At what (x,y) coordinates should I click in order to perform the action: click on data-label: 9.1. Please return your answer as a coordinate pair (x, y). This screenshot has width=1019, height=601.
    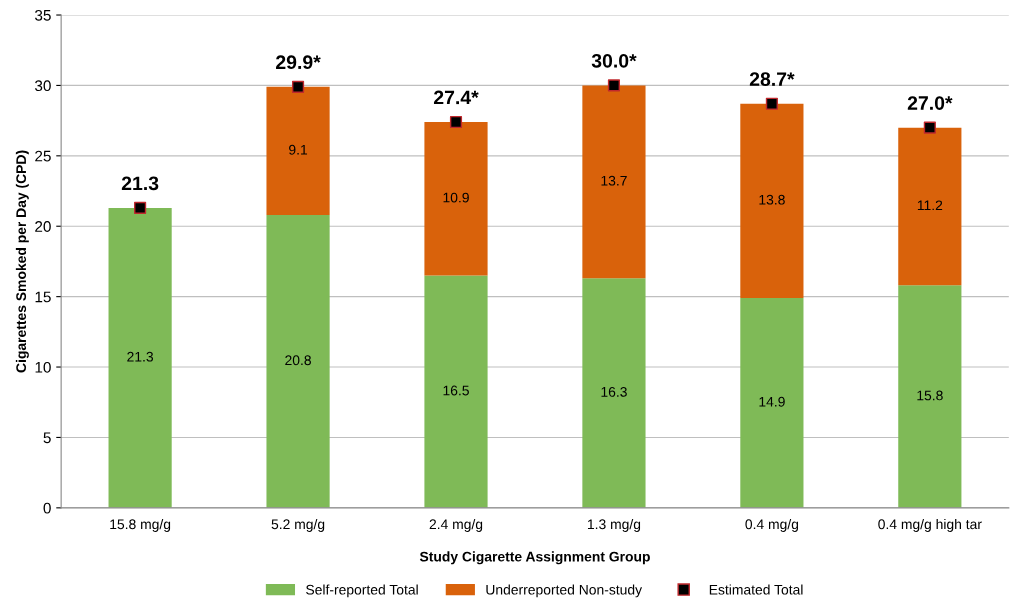
    Looking at the image, I should click on (298, 149).